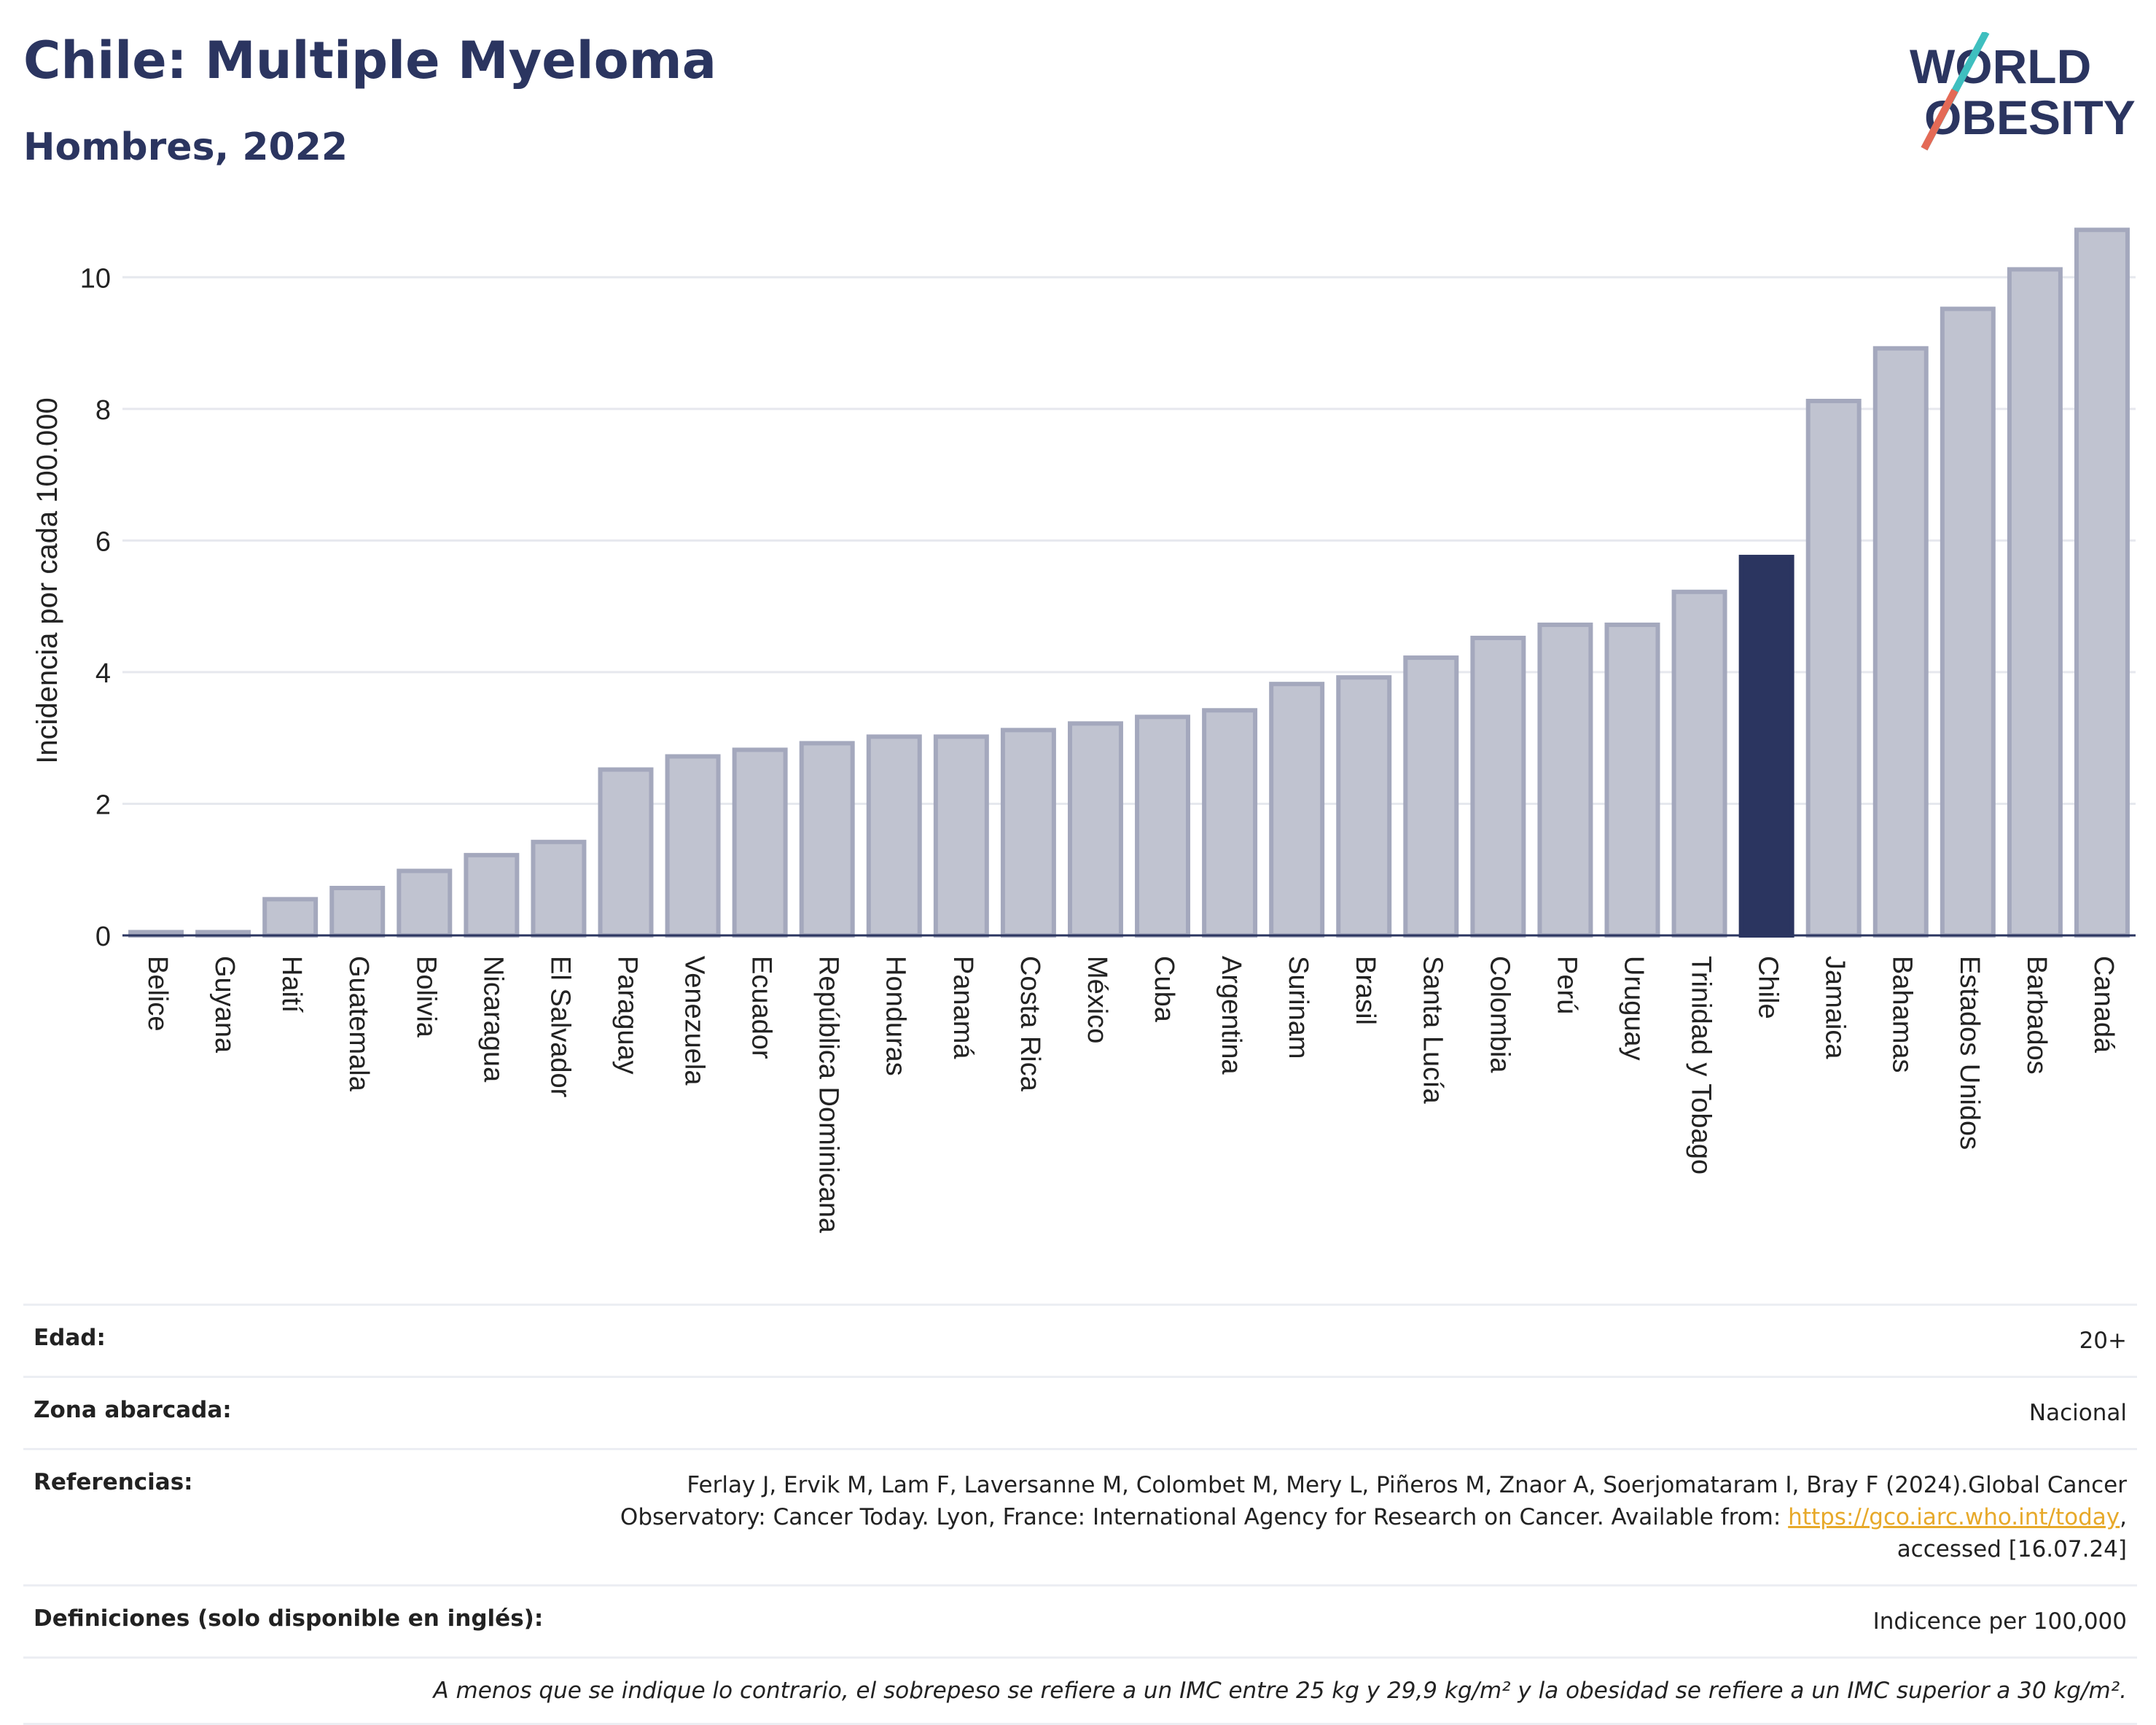  I want to click on x-tick-label: Argentina, so click(1231, 1015).